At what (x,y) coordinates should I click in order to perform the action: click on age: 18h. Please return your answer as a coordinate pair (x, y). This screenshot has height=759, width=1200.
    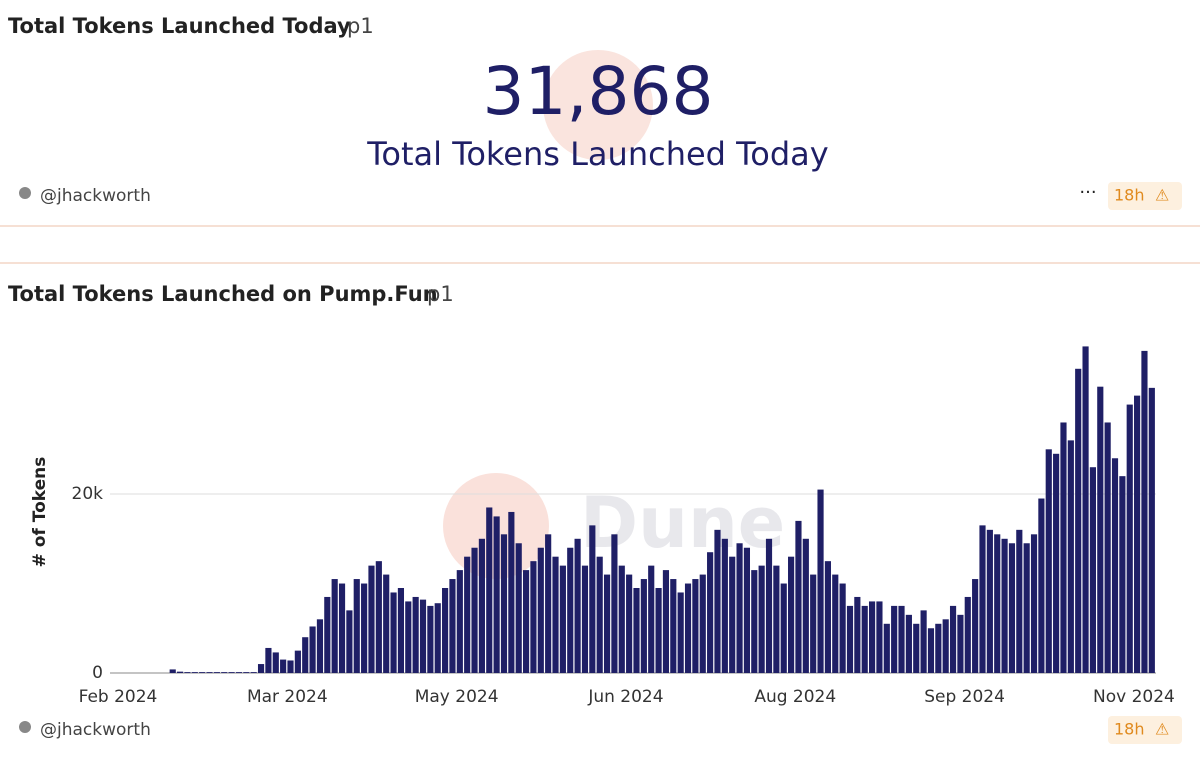
    Looking at the image, I should click on (1129, 729).